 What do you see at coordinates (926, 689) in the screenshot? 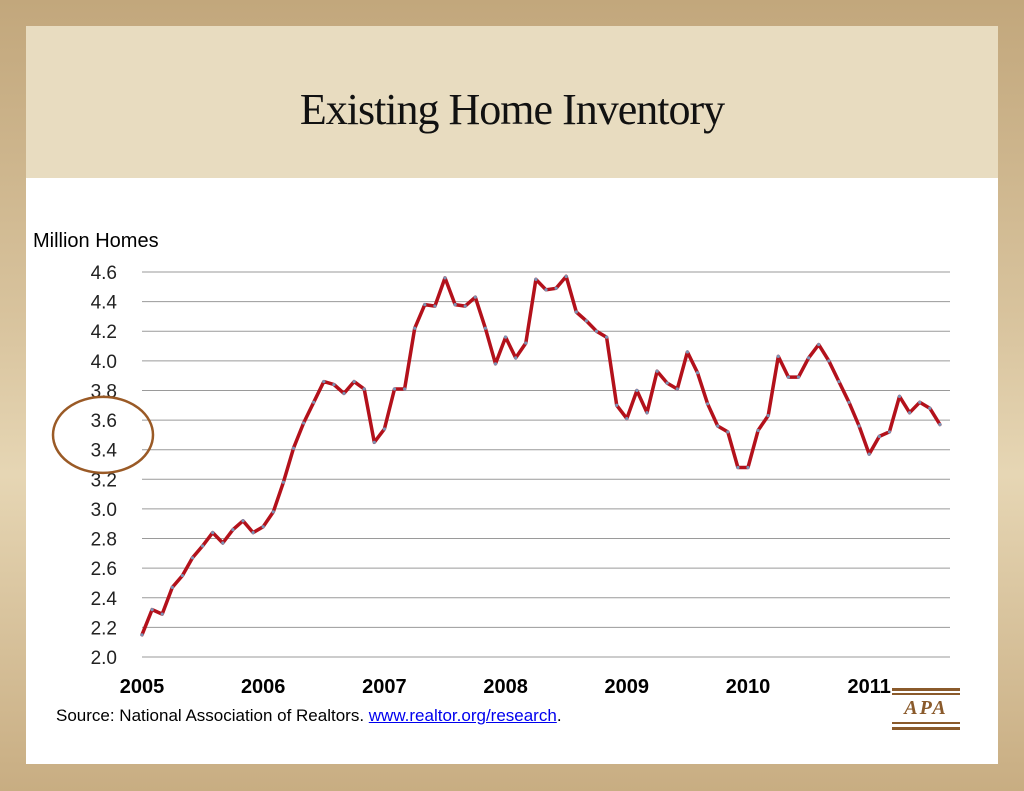
I see `logo-rule-top` at bounding box center [926, 689].